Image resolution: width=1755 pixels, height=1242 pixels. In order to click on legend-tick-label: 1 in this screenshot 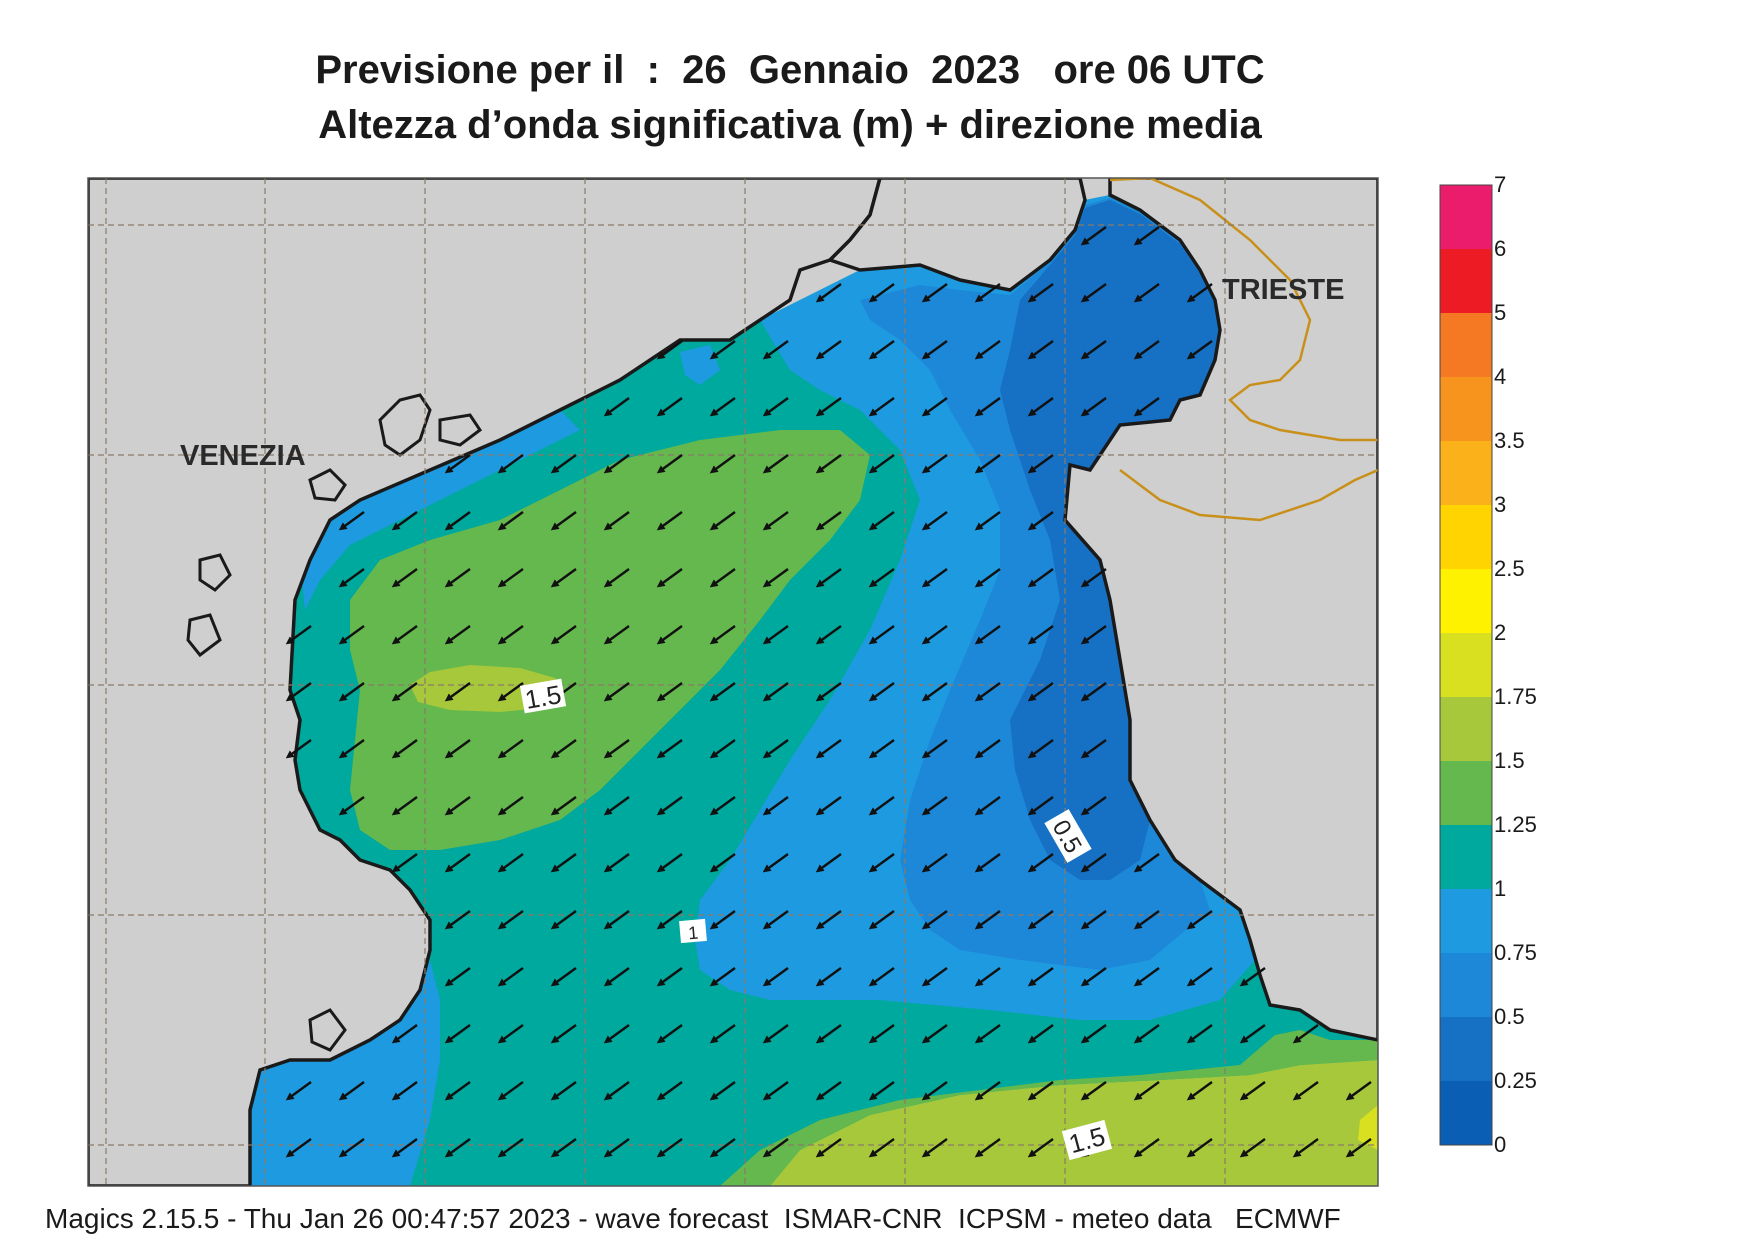, I will do `click(1500, 888)`.